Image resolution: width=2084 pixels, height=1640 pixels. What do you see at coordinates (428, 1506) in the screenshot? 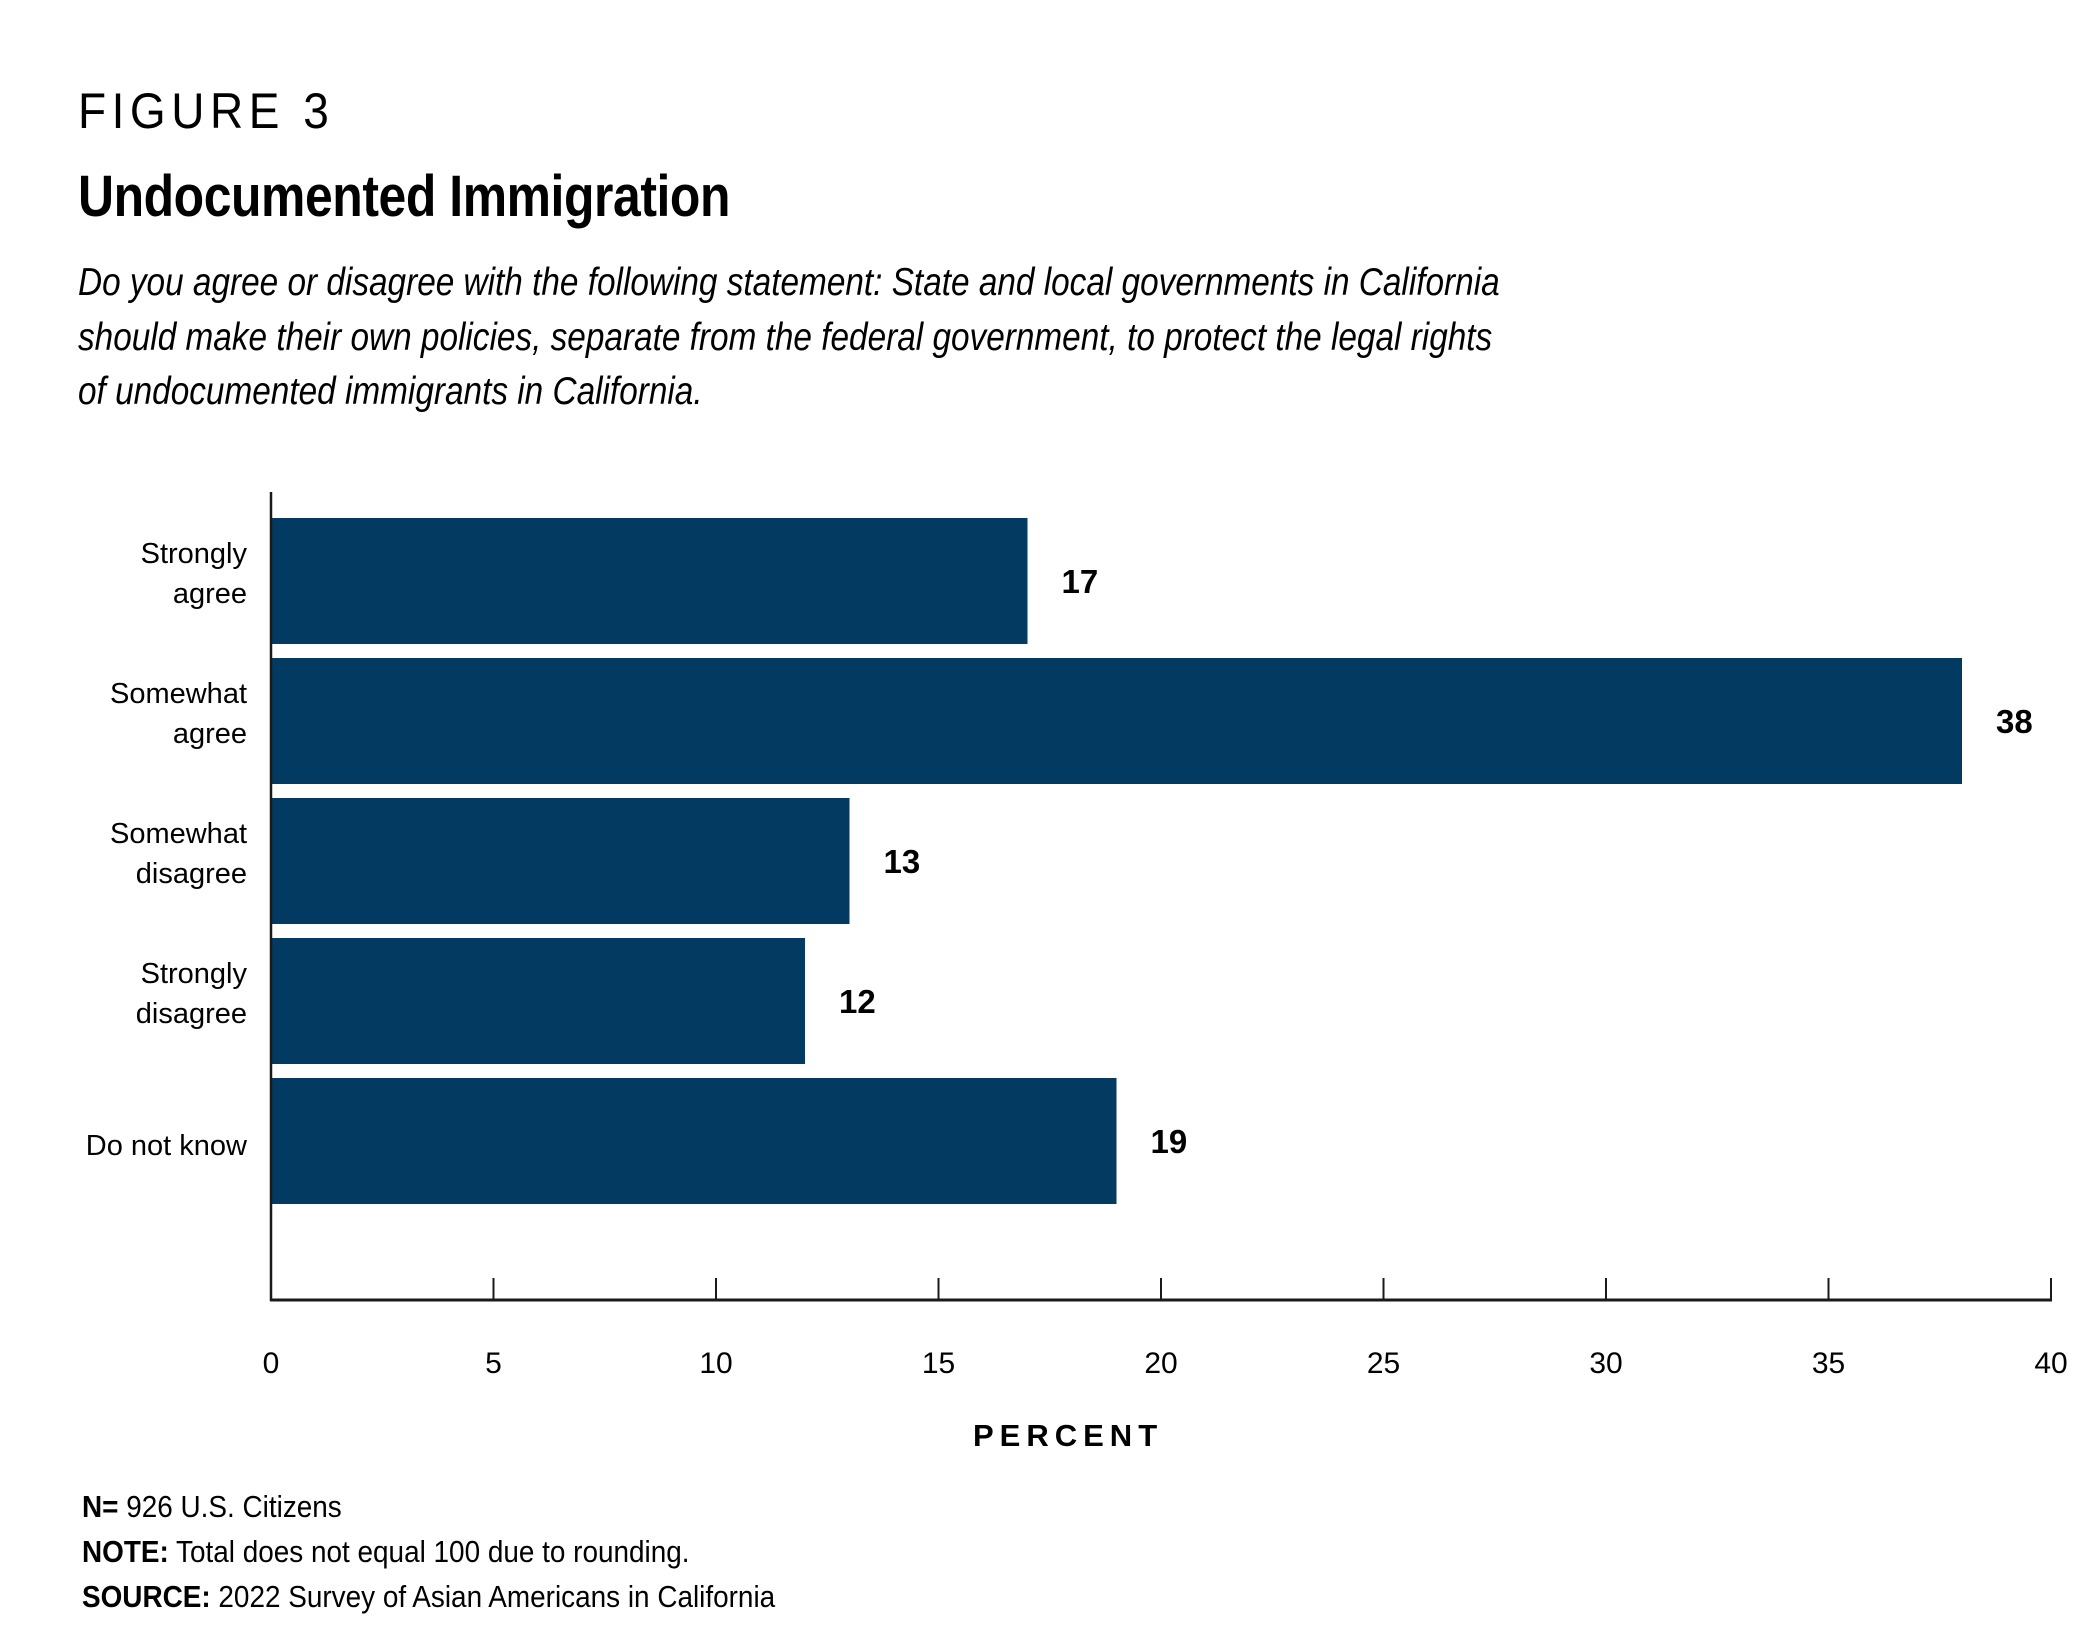
I see `sample-size-note: N= 926 U.S. Citizens` at bounding box center [428, 1506].